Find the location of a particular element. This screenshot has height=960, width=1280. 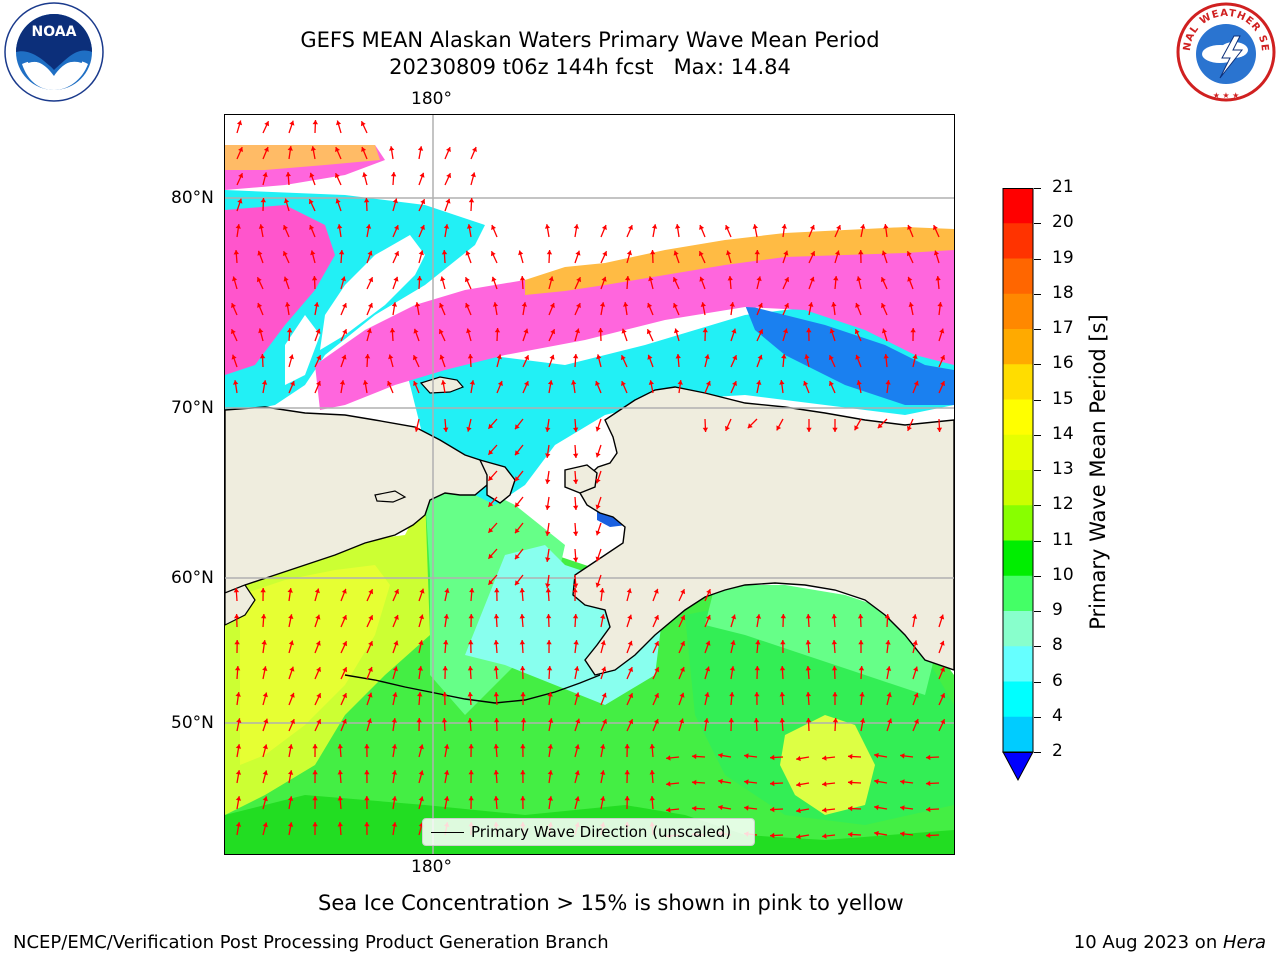

colorbar-tick-label: 16 is located at coordinates (1063, 363).